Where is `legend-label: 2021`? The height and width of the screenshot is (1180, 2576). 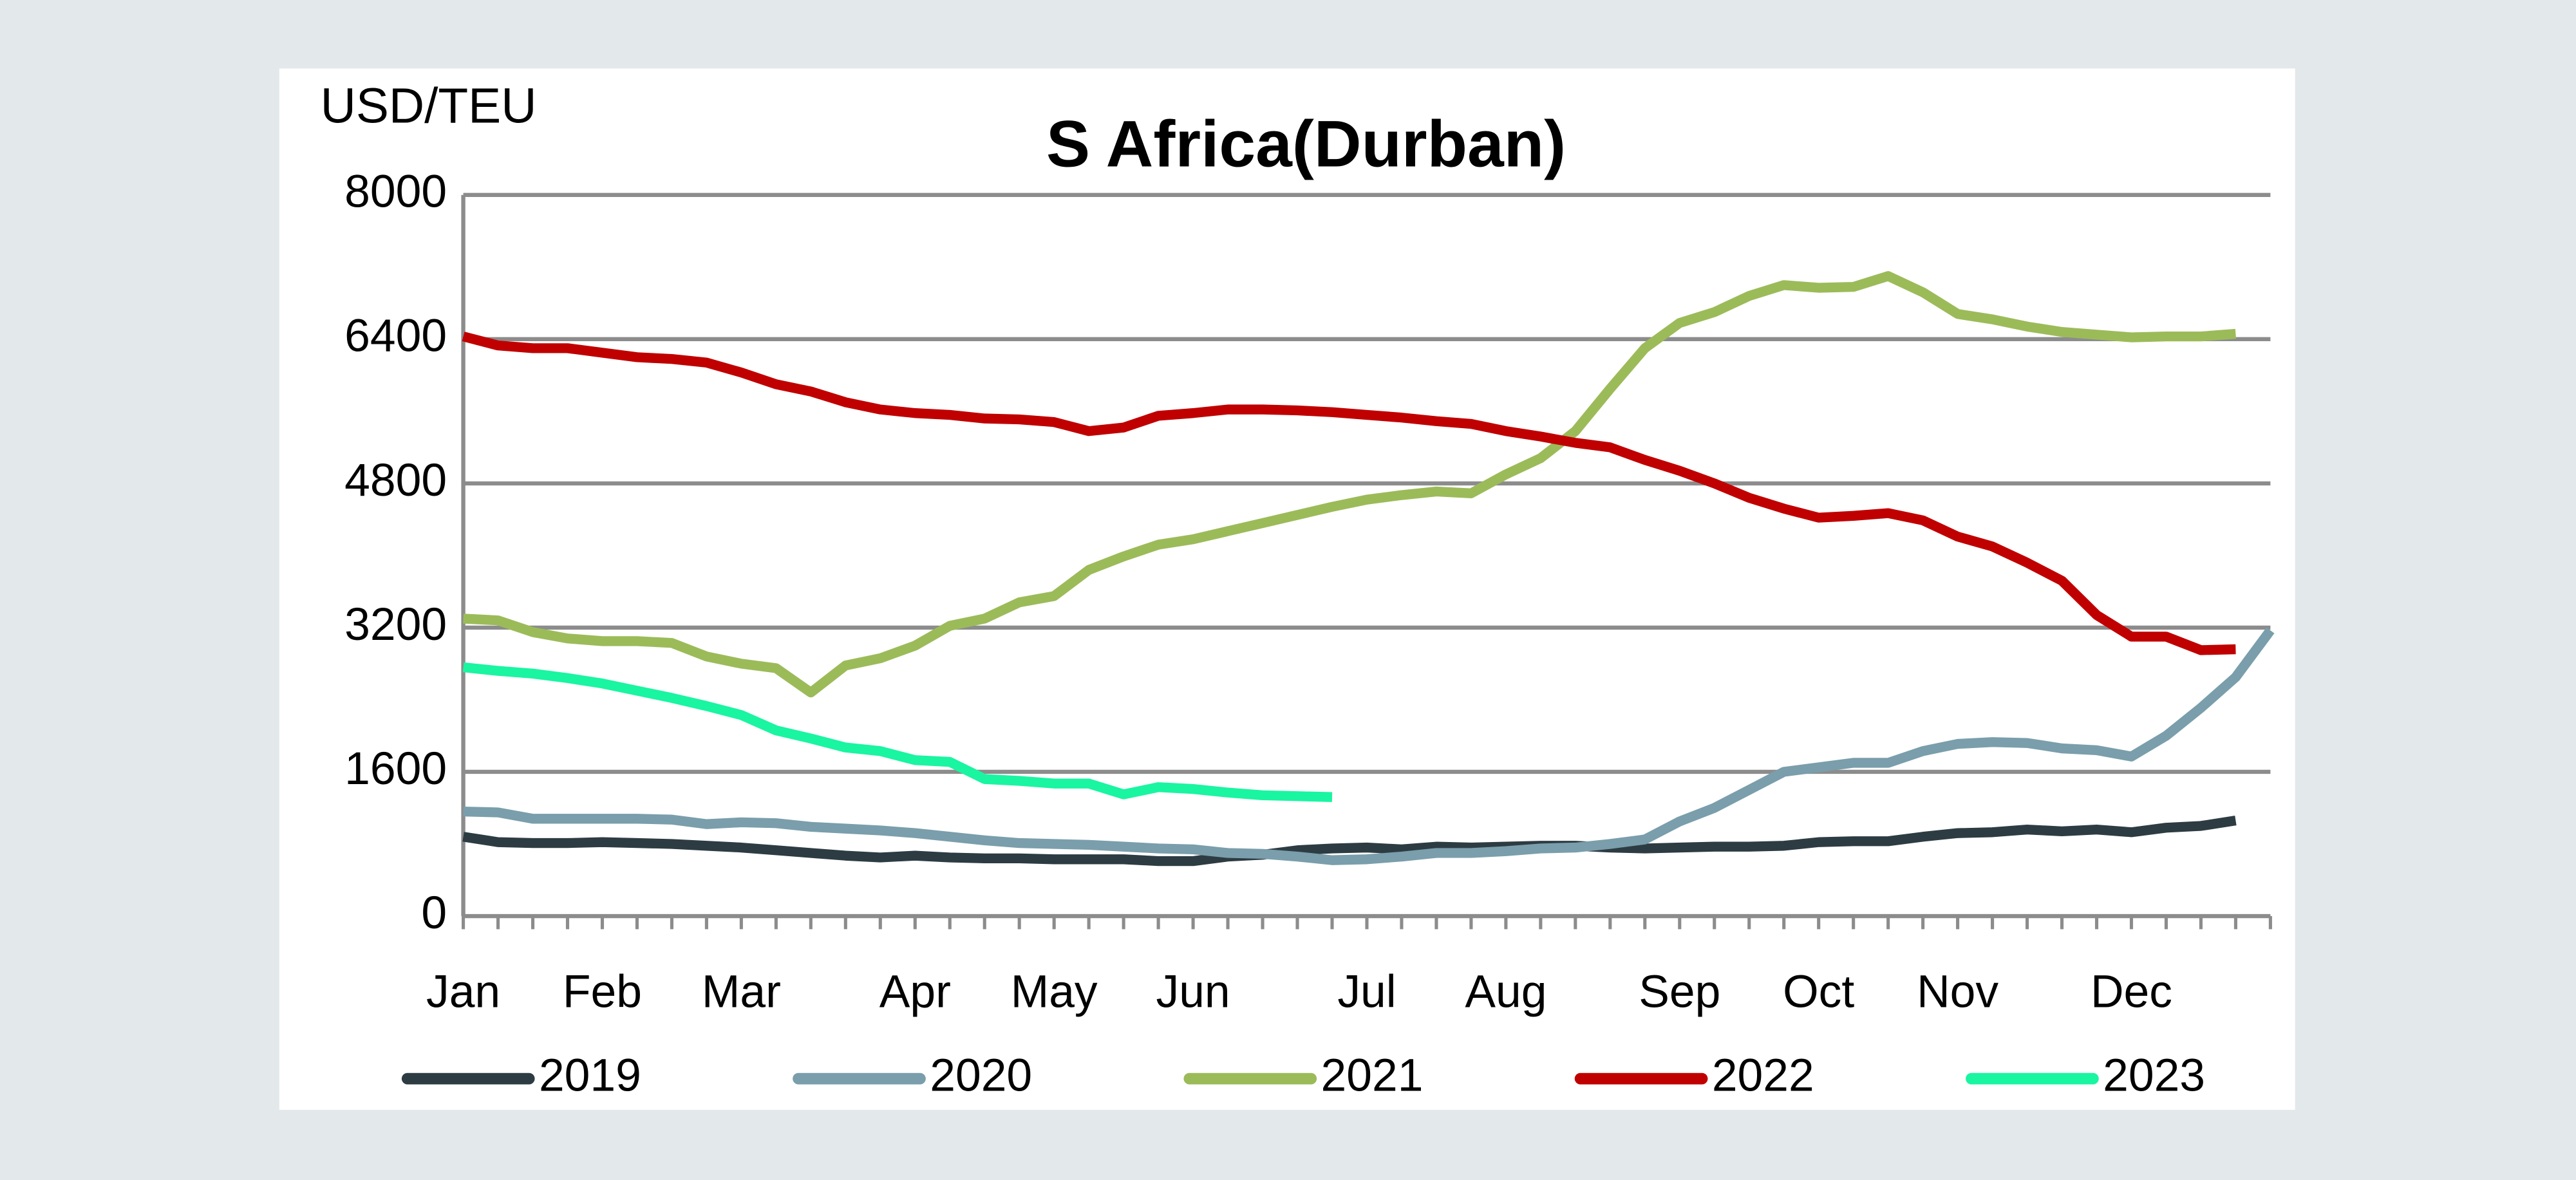 legend-label: 2021 is located at coordinates (1372, 1075).